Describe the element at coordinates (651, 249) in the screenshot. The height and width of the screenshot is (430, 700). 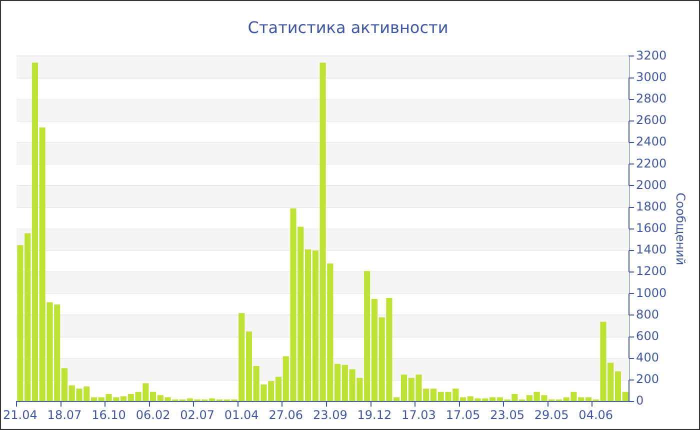
I see `y-tick-label: 1400` at that location.